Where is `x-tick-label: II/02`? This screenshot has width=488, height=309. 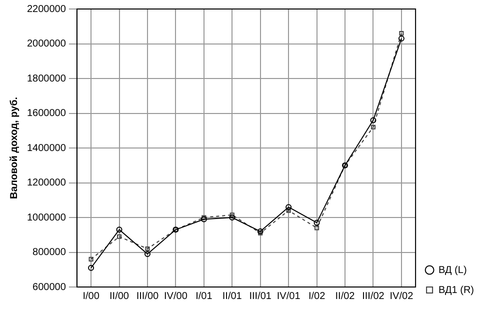
x-tick-label: II/02 is located at coordinates (345, 296).